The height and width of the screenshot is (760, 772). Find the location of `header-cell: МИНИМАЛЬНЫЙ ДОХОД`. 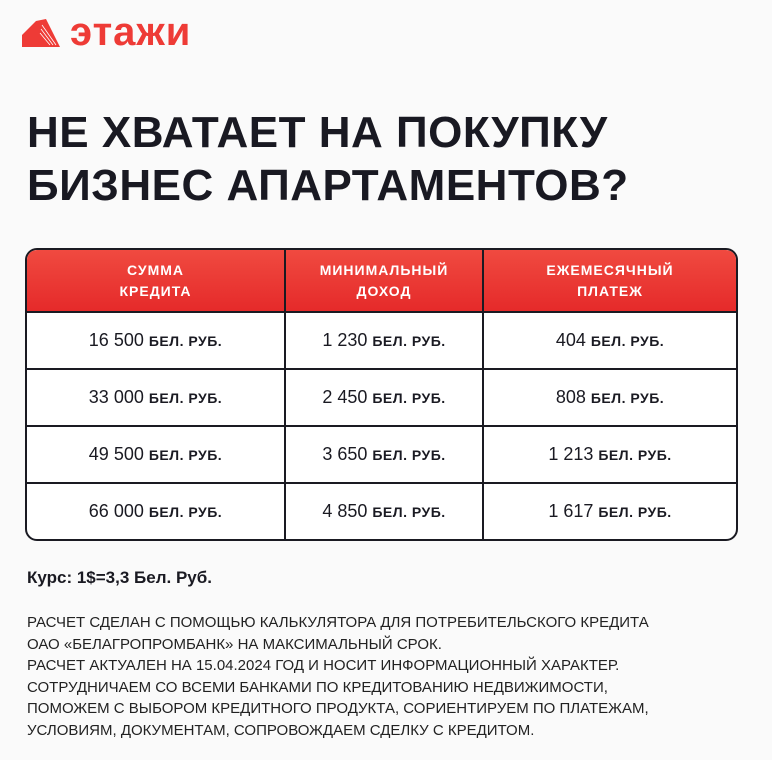

header-cell: МИНИМАЛЬНЫЙ ДОХОД is located at coordinates (383, 280).